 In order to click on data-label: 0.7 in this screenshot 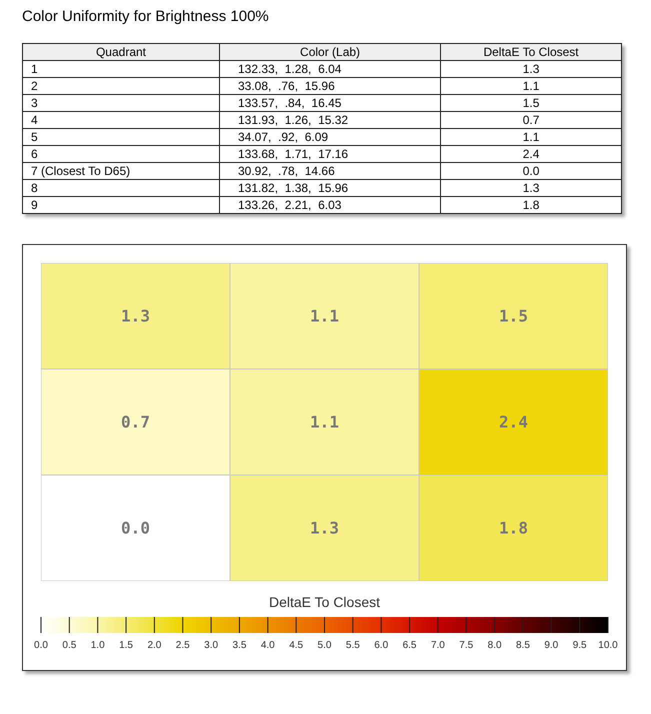, I will do `click(135, 422)`.